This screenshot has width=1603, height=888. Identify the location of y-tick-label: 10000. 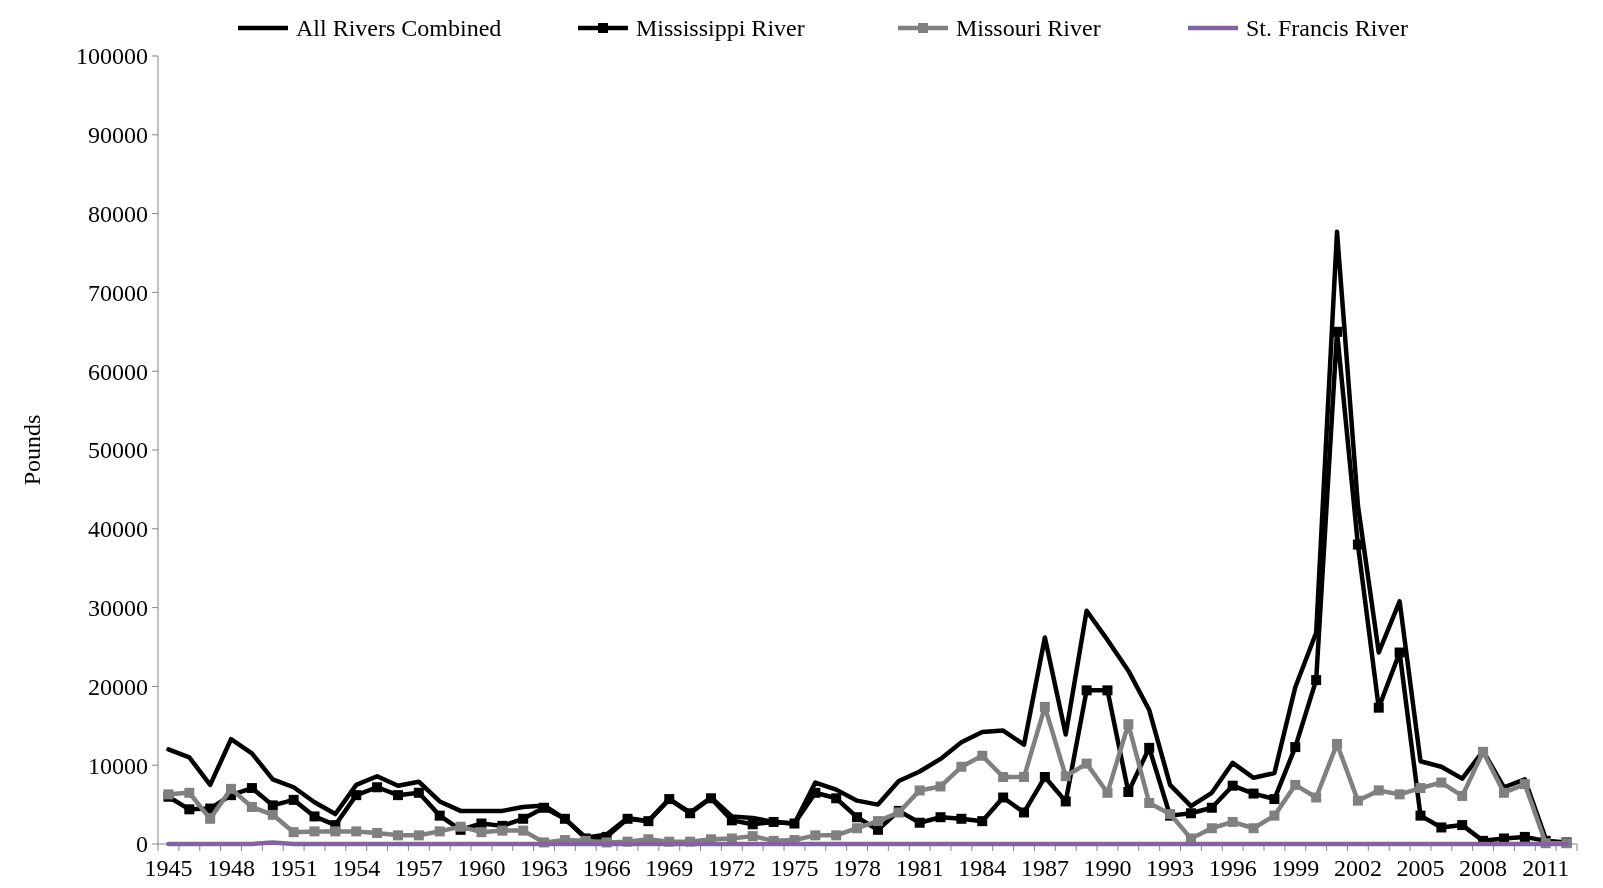
(118, 765).